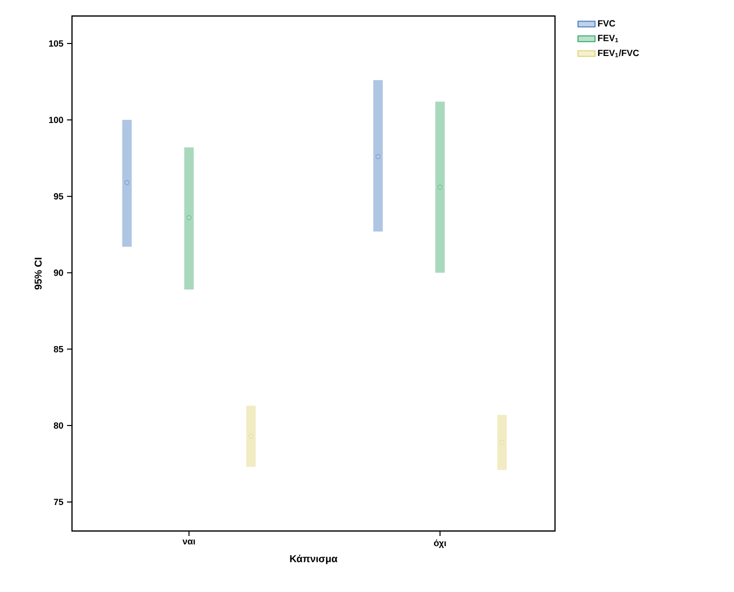 This screenshot has height=592, width=734. Describe the element at coordinates (59, 502) in the screenshot. I see `y-tick-label: 75` at that location.